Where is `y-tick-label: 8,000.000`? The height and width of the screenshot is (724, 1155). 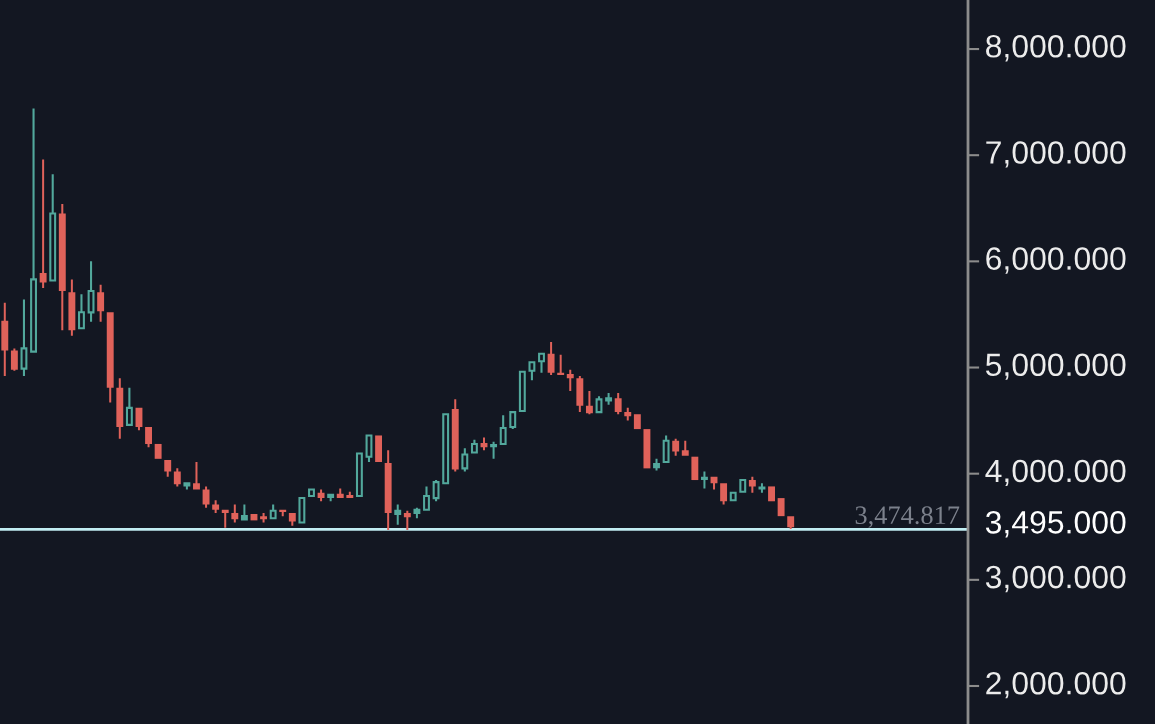
y-tick-label: 8,000.000 is located at coordinates (1056, 48).